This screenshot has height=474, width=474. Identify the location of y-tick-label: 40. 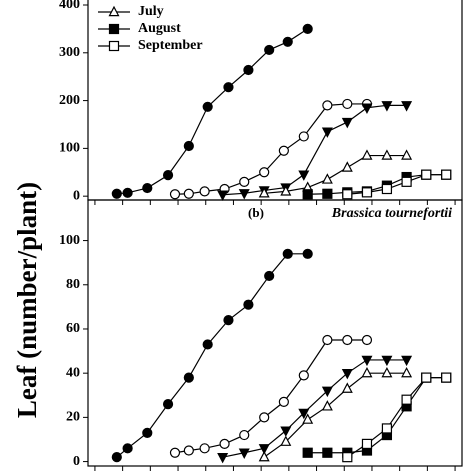
(73, 372).